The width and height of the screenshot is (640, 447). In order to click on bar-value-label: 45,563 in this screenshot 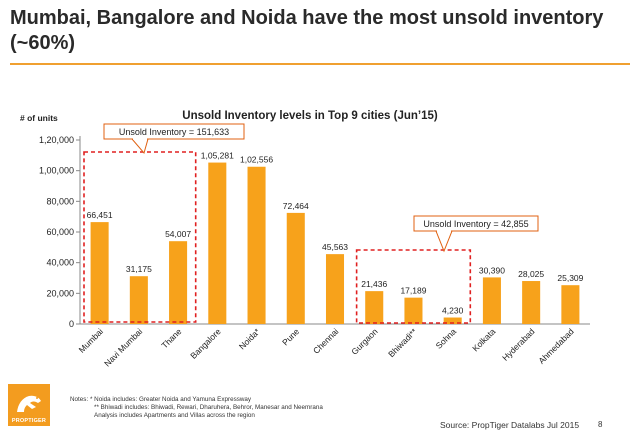, I will do `click(335, 247)`.